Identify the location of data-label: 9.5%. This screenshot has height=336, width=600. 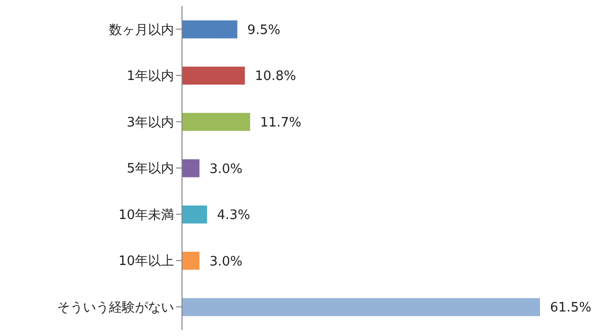
(263, 30).